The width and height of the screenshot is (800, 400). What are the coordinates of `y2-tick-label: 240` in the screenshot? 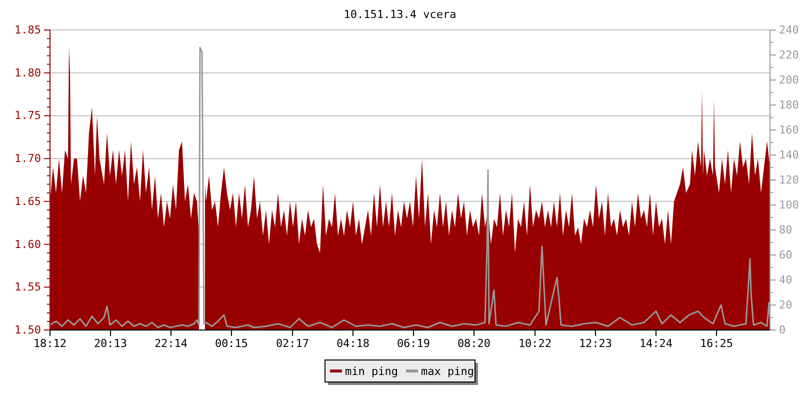 It's located at (789, 30).